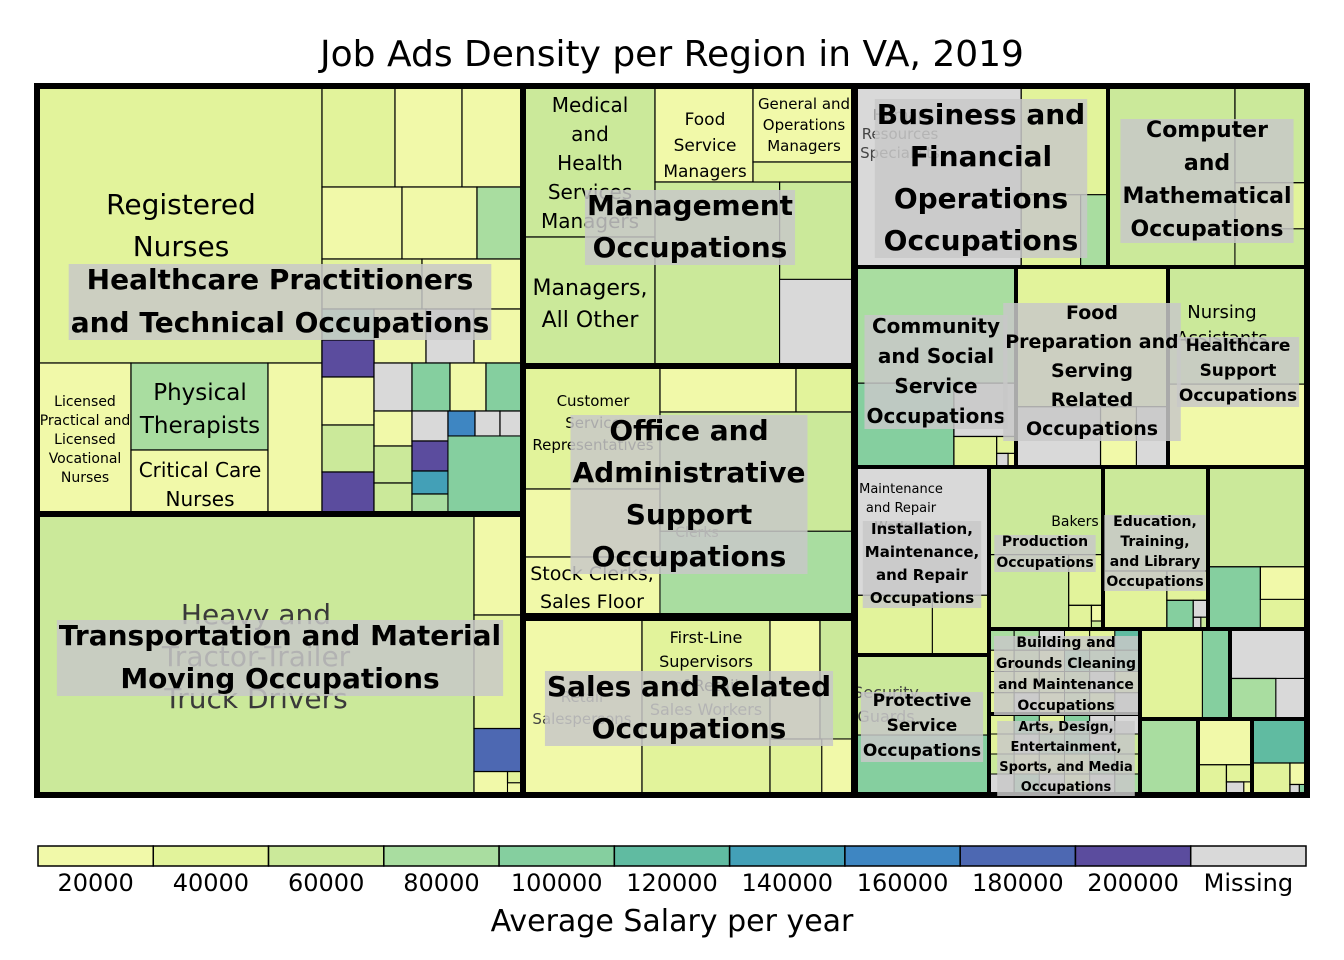  I want to click on colorbar-tick-label: 180000, so click(1018, 883).